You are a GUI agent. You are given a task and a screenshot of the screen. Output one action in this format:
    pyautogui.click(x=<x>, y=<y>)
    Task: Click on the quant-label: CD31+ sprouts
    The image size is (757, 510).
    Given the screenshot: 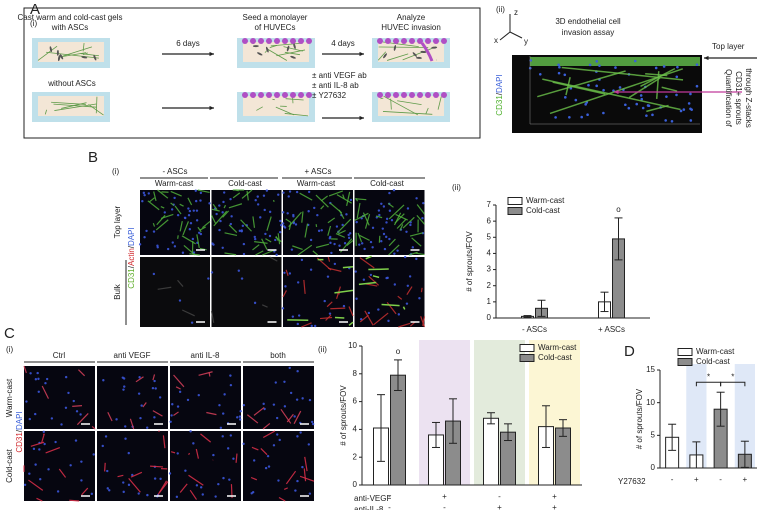 What is the action you would take?
    pyautogui.click(x=738, y=98)
    